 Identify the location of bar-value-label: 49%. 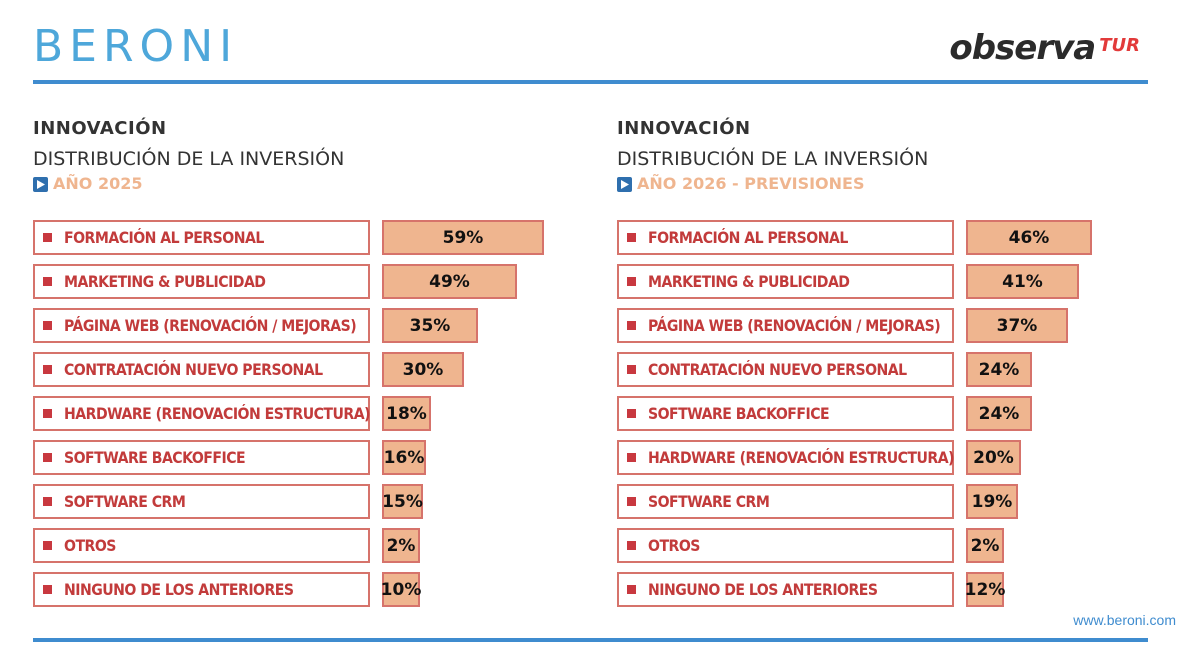
(449, 281).